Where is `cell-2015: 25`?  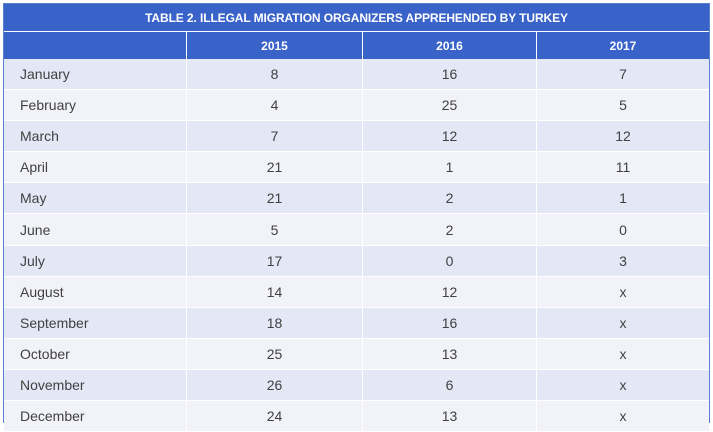
cell-2015: 25 is located at coordinates (274, 353).